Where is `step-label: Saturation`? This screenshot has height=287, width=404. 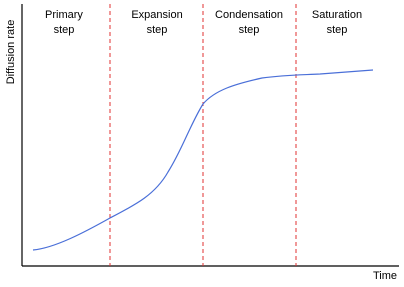
step-label: Saturation is located at coordinates (337, 15).